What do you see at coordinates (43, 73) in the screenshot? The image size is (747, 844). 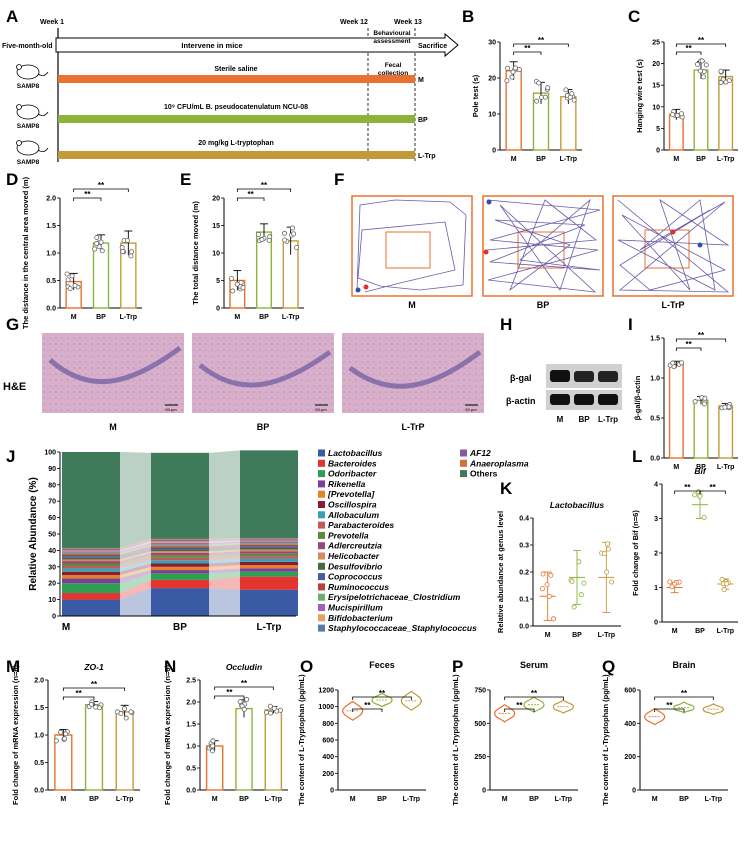 I see `mouse-tail` at bounding box center [43, 73].